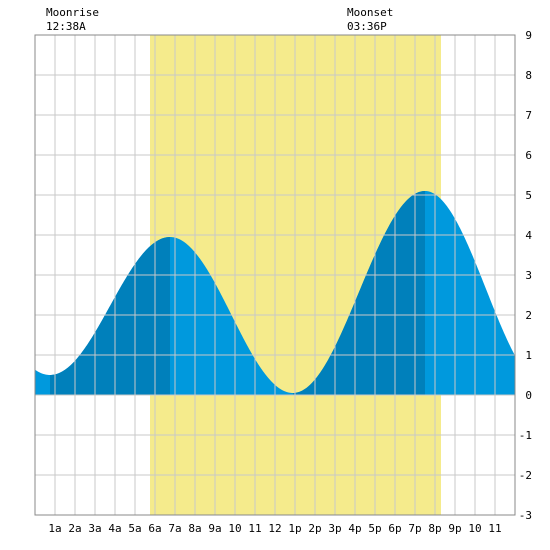 Image resolution: width=550 pixels, height=550 pixels. What do you see at coordinates (174, 528) in the screenshot?
I see `x-tick-label: 7a` at bounding box center [174, 528].